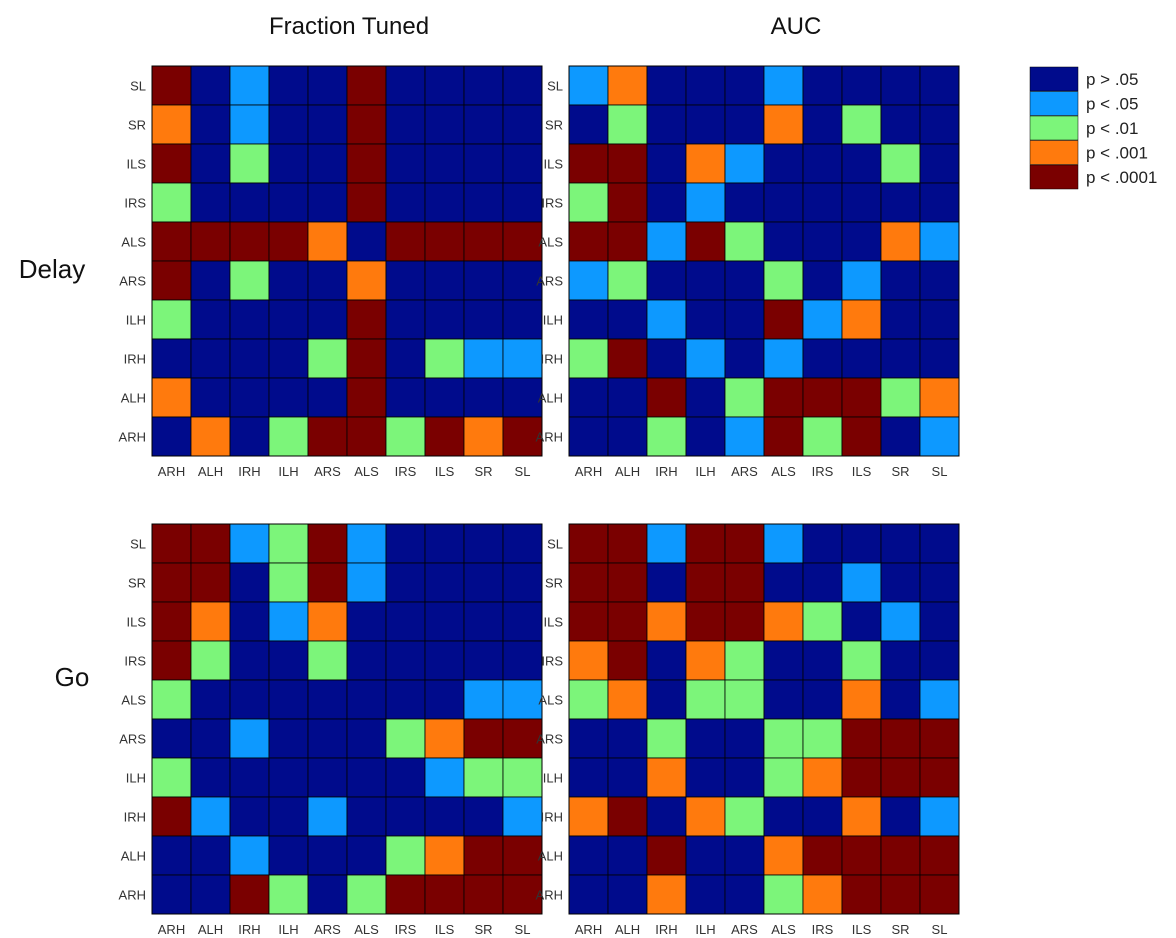  What do you see at coordinates (136, 778) in the screenshot?
I see `y-tick-label: ILH` at bounding box center [136, 778].